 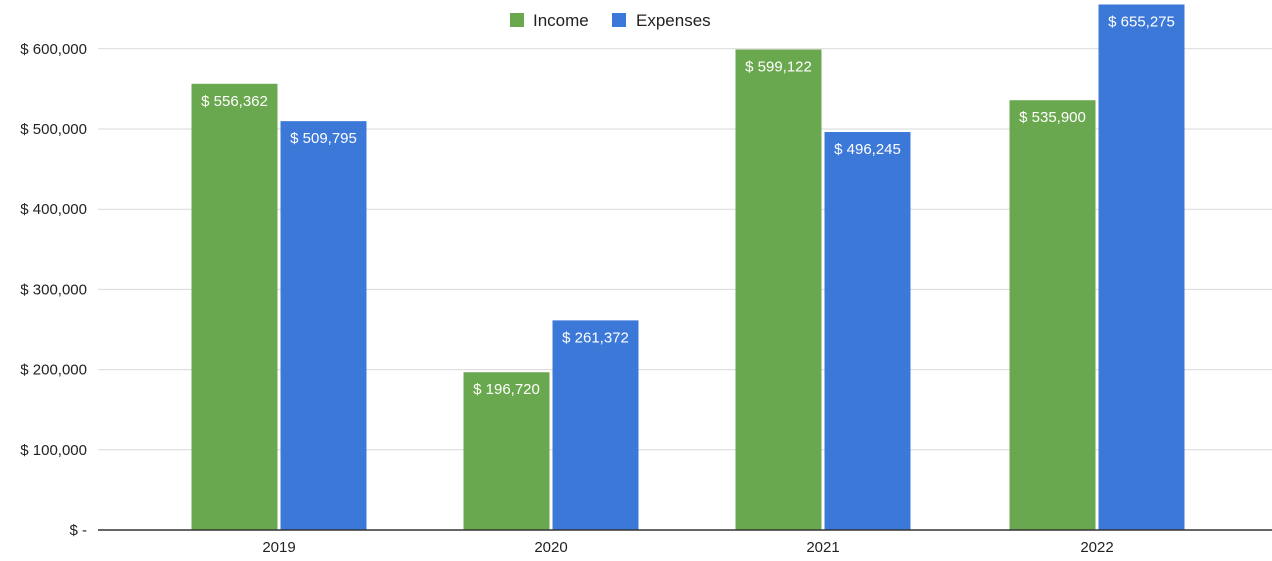 I want to click on legend-label-expenses: Expenses, so click(x=673, y=20).